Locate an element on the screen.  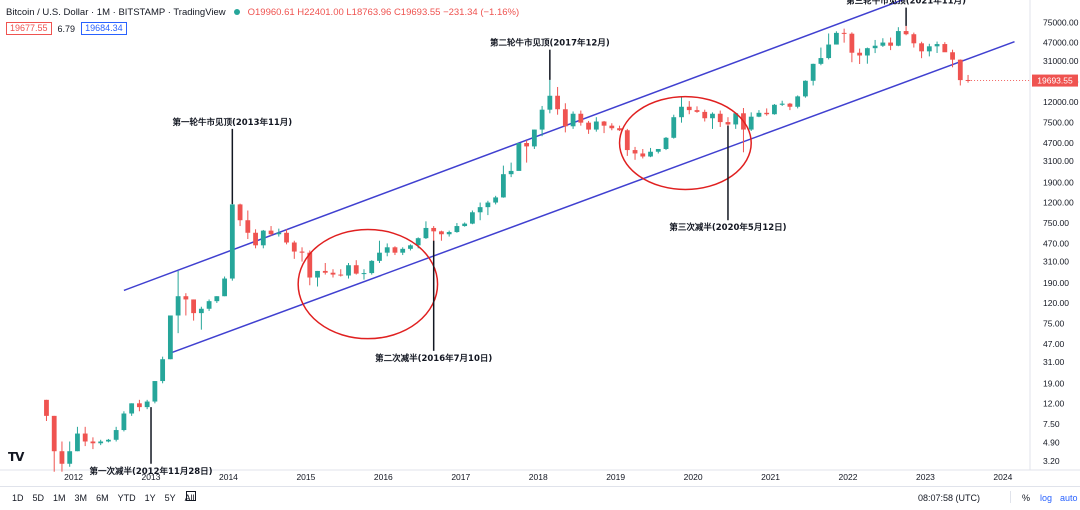
tradingview-logo: 𝗧𝗩 is located at coordinates (16, 457).